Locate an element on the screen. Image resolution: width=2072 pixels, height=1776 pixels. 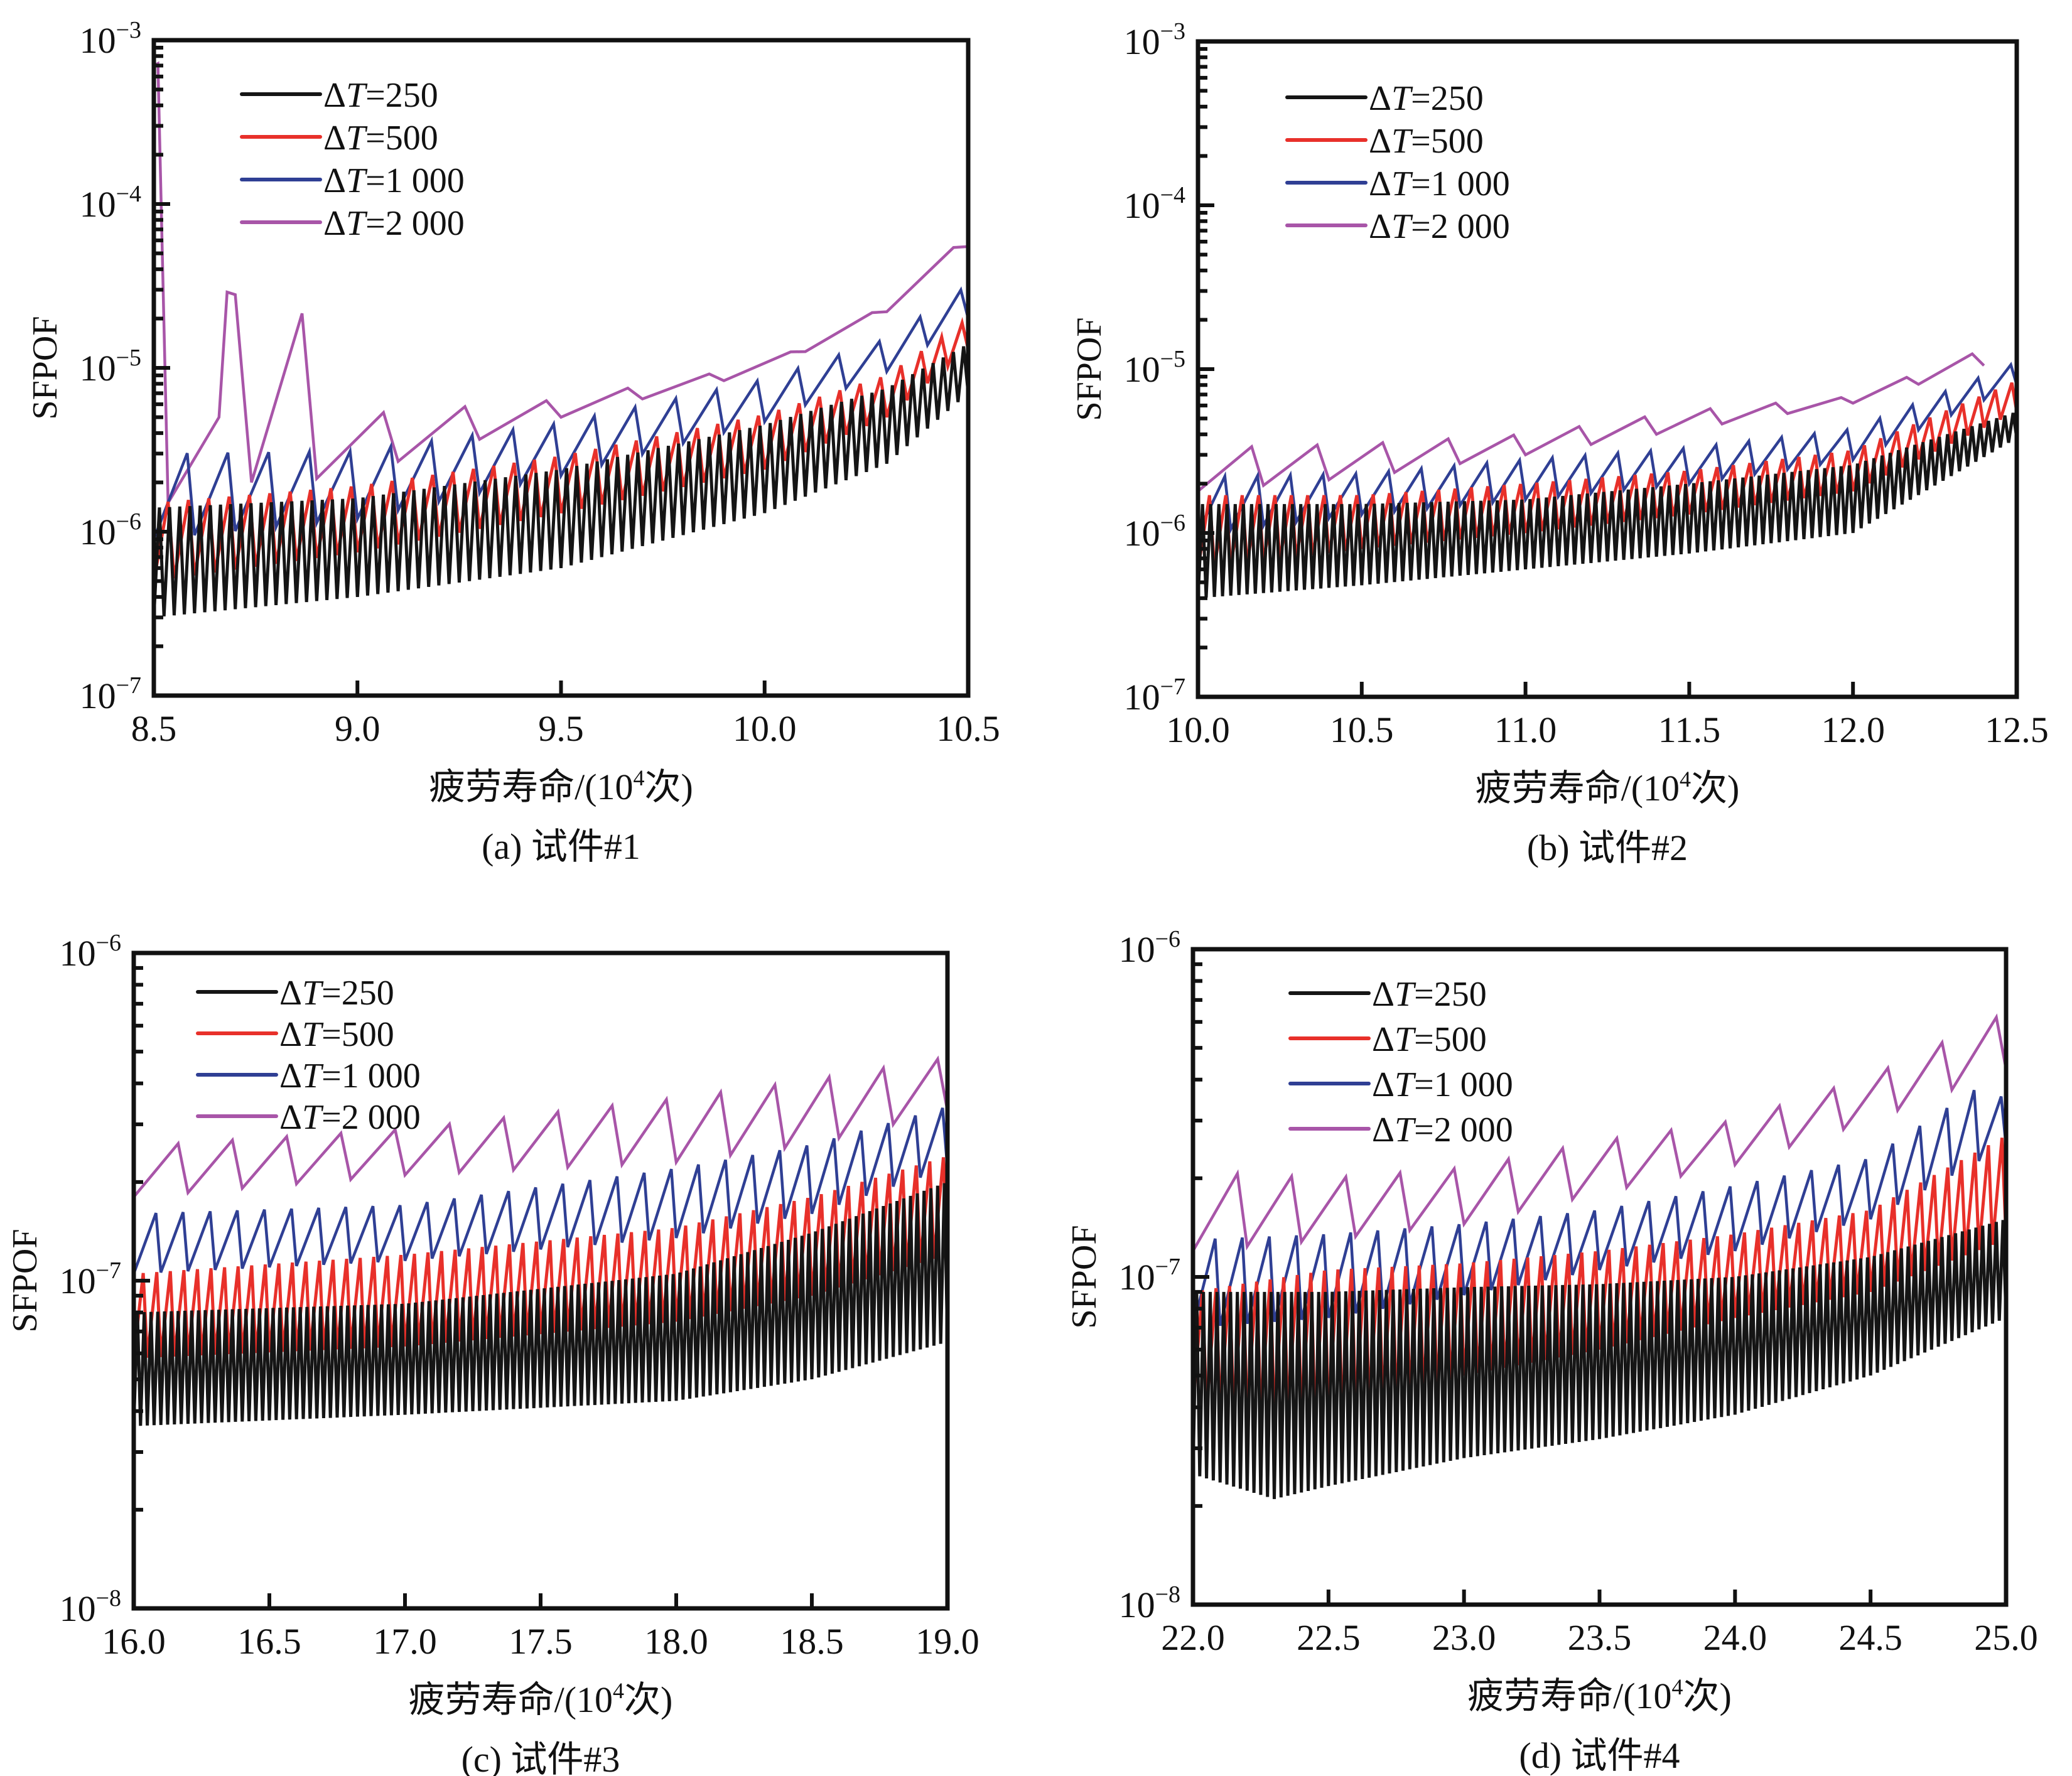
x-tick-label: 22.0 is located at coordinates (1193, 1638).